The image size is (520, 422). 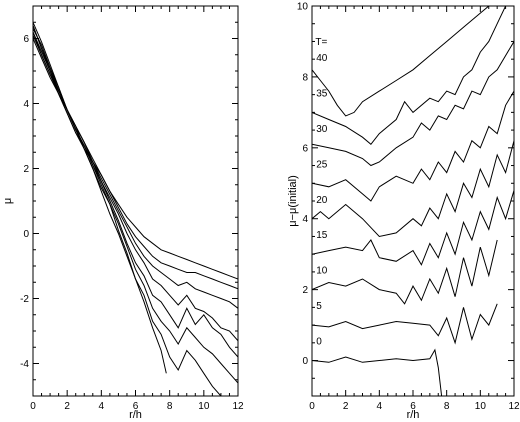 I want to click on curve-label: 30, so click(x=322, y=129).